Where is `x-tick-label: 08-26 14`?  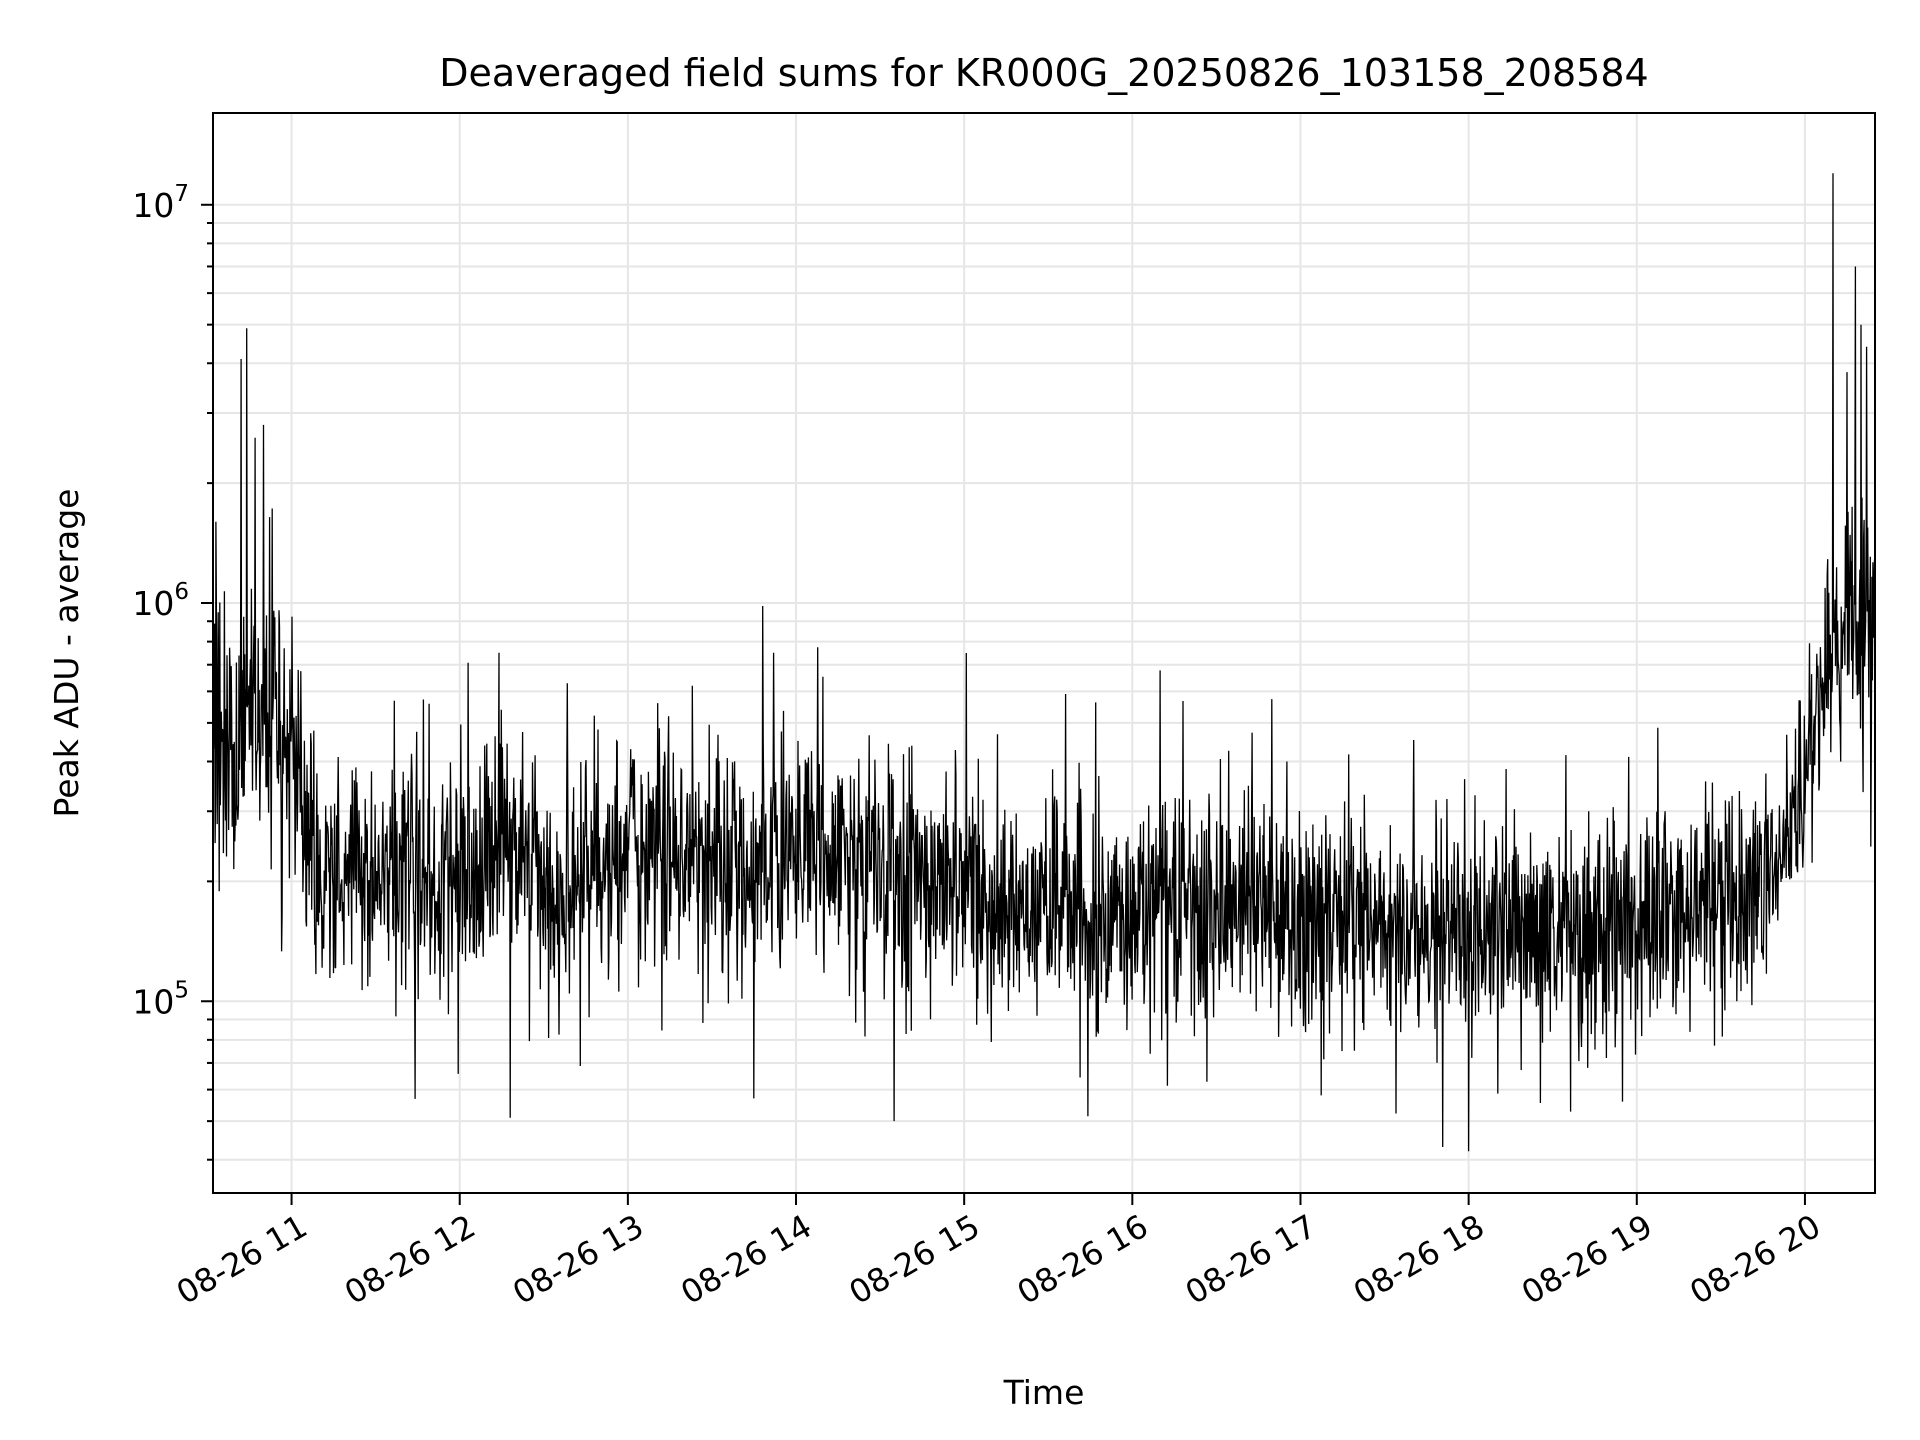
x-tick-label: 08-26 14 is located at coordinates (746, 1259).